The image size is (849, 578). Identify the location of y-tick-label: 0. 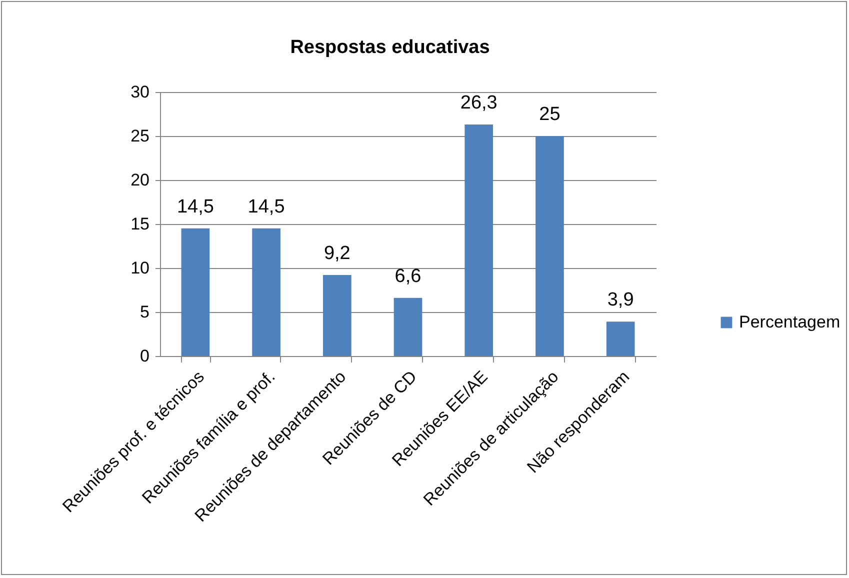
(145, 356).